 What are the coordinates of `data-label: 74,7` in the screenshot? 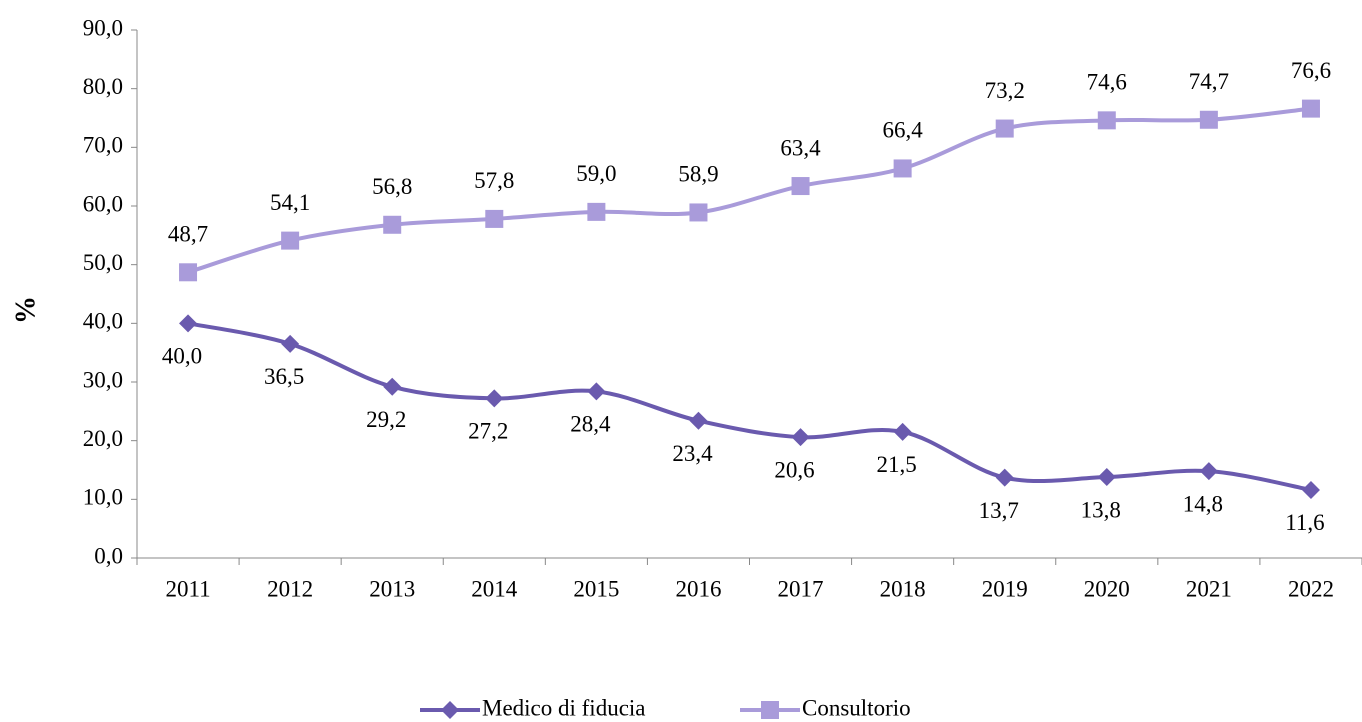 It's located at (1209, 81).